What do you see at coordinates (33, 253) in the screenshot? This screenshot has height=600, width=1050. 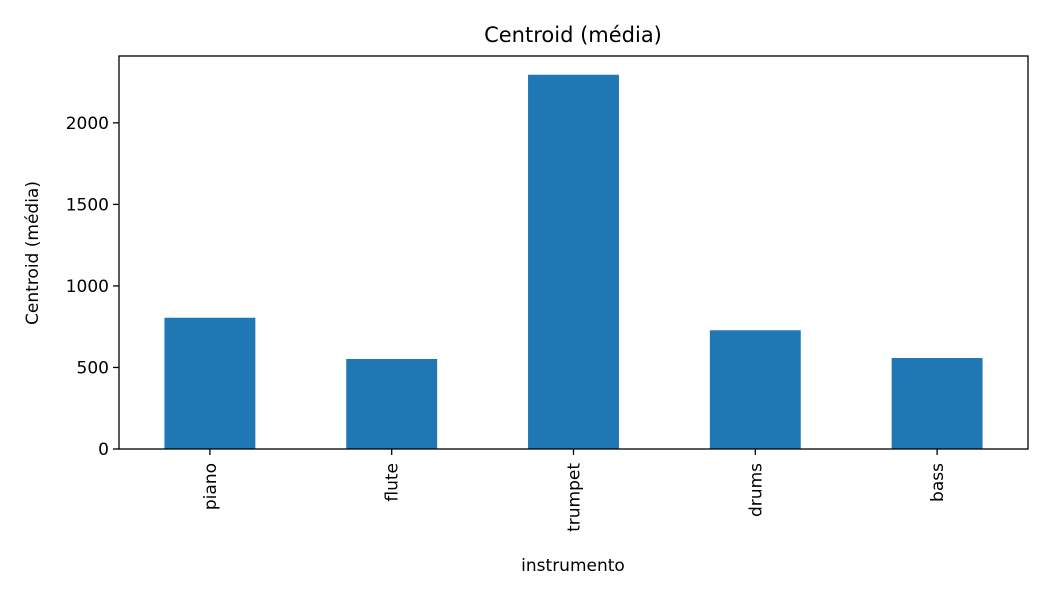 I see `y-axis-label: Centroid (média)` at bounding box center [33, 253].